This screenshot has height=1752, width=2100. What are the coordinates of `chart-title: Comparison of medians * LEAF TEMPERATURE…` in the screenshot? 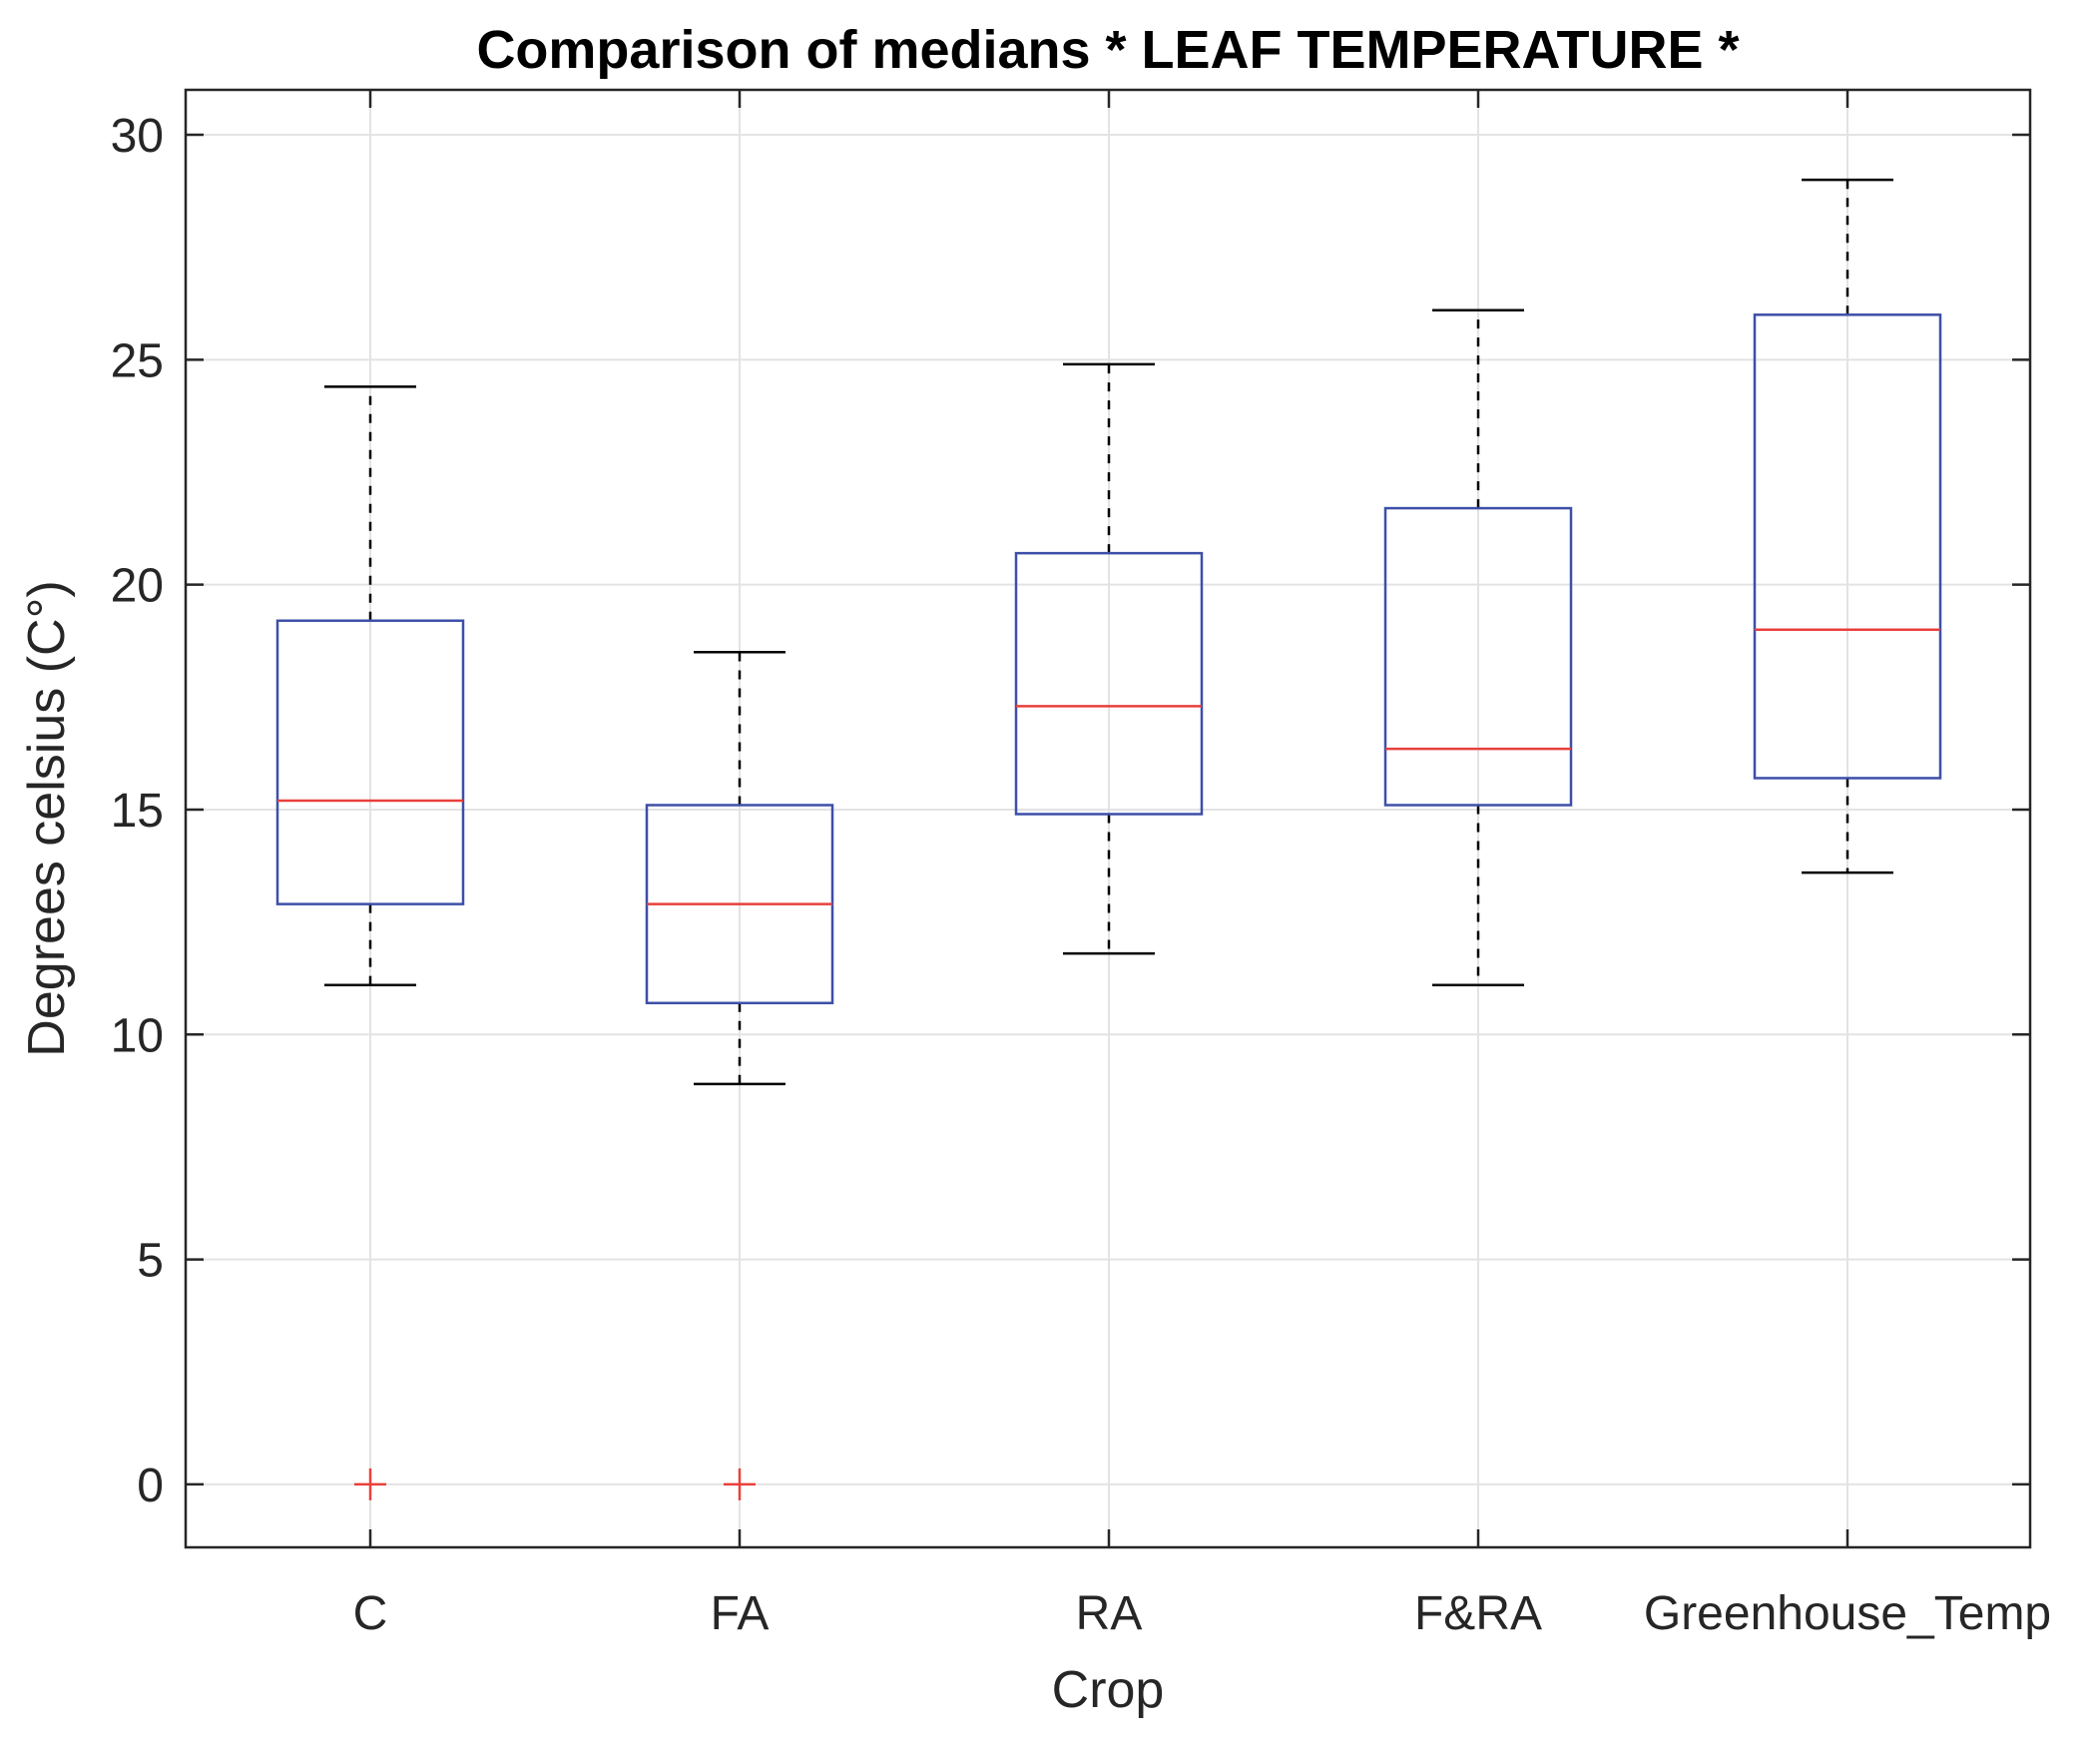 It's located at (1107, 50).